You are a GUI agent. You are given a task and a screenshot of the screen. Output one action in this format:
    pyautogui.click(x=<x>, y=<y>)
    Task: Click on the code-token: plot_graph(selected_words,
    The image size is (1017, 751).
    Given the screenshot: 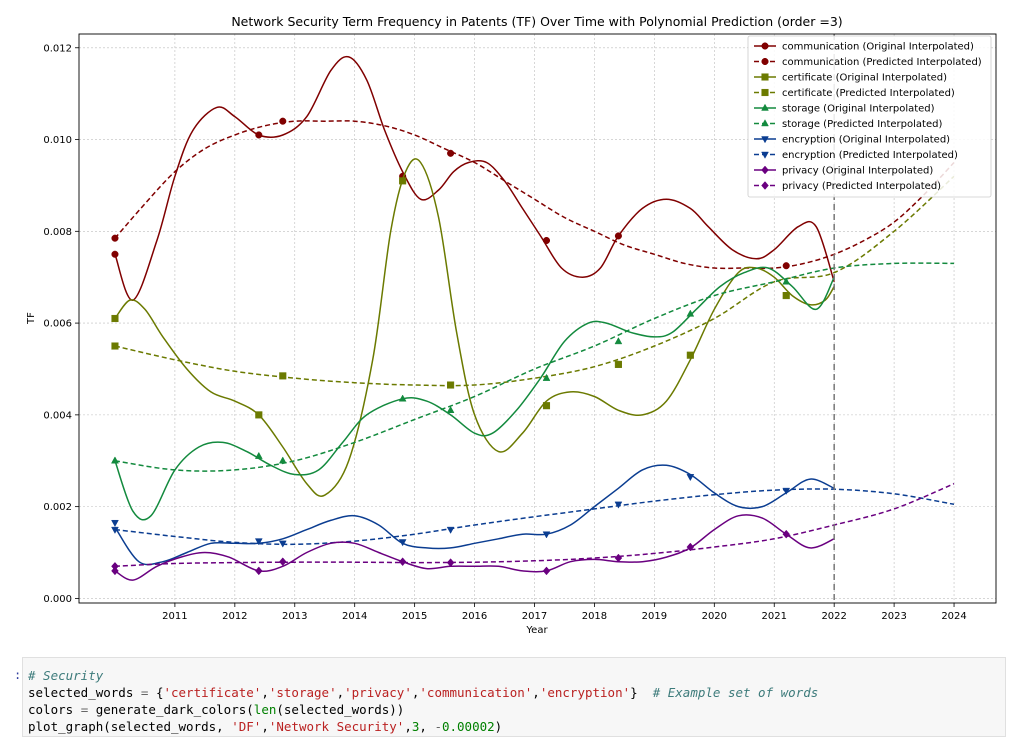 What is the action you would take?
    pyautogui.click(x=129, y=726)
    